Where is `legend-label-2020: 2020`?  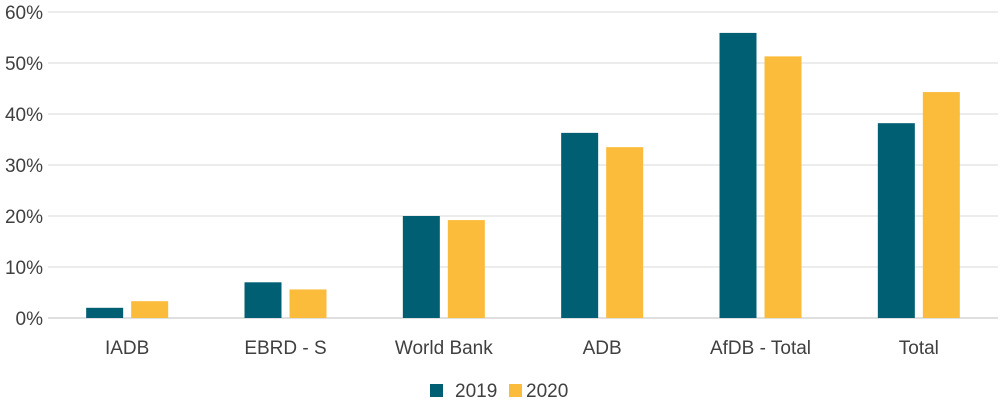 legend-label-2020: 2020 is located at coordinates (547, 391).